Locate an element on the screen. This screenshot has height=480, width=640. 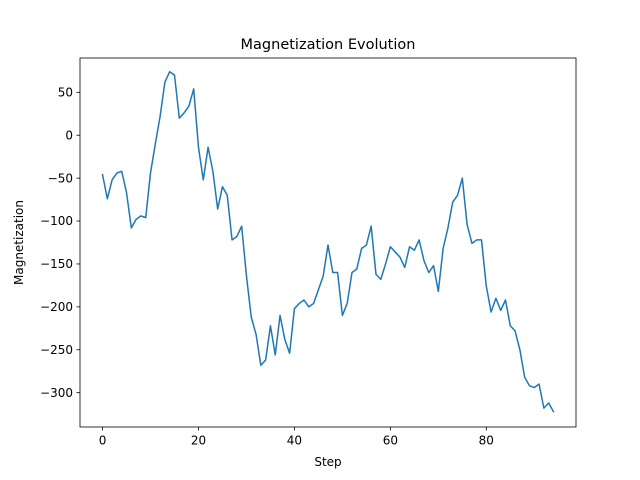
y-tick-label: −50 is located at coordinates (60, 178).